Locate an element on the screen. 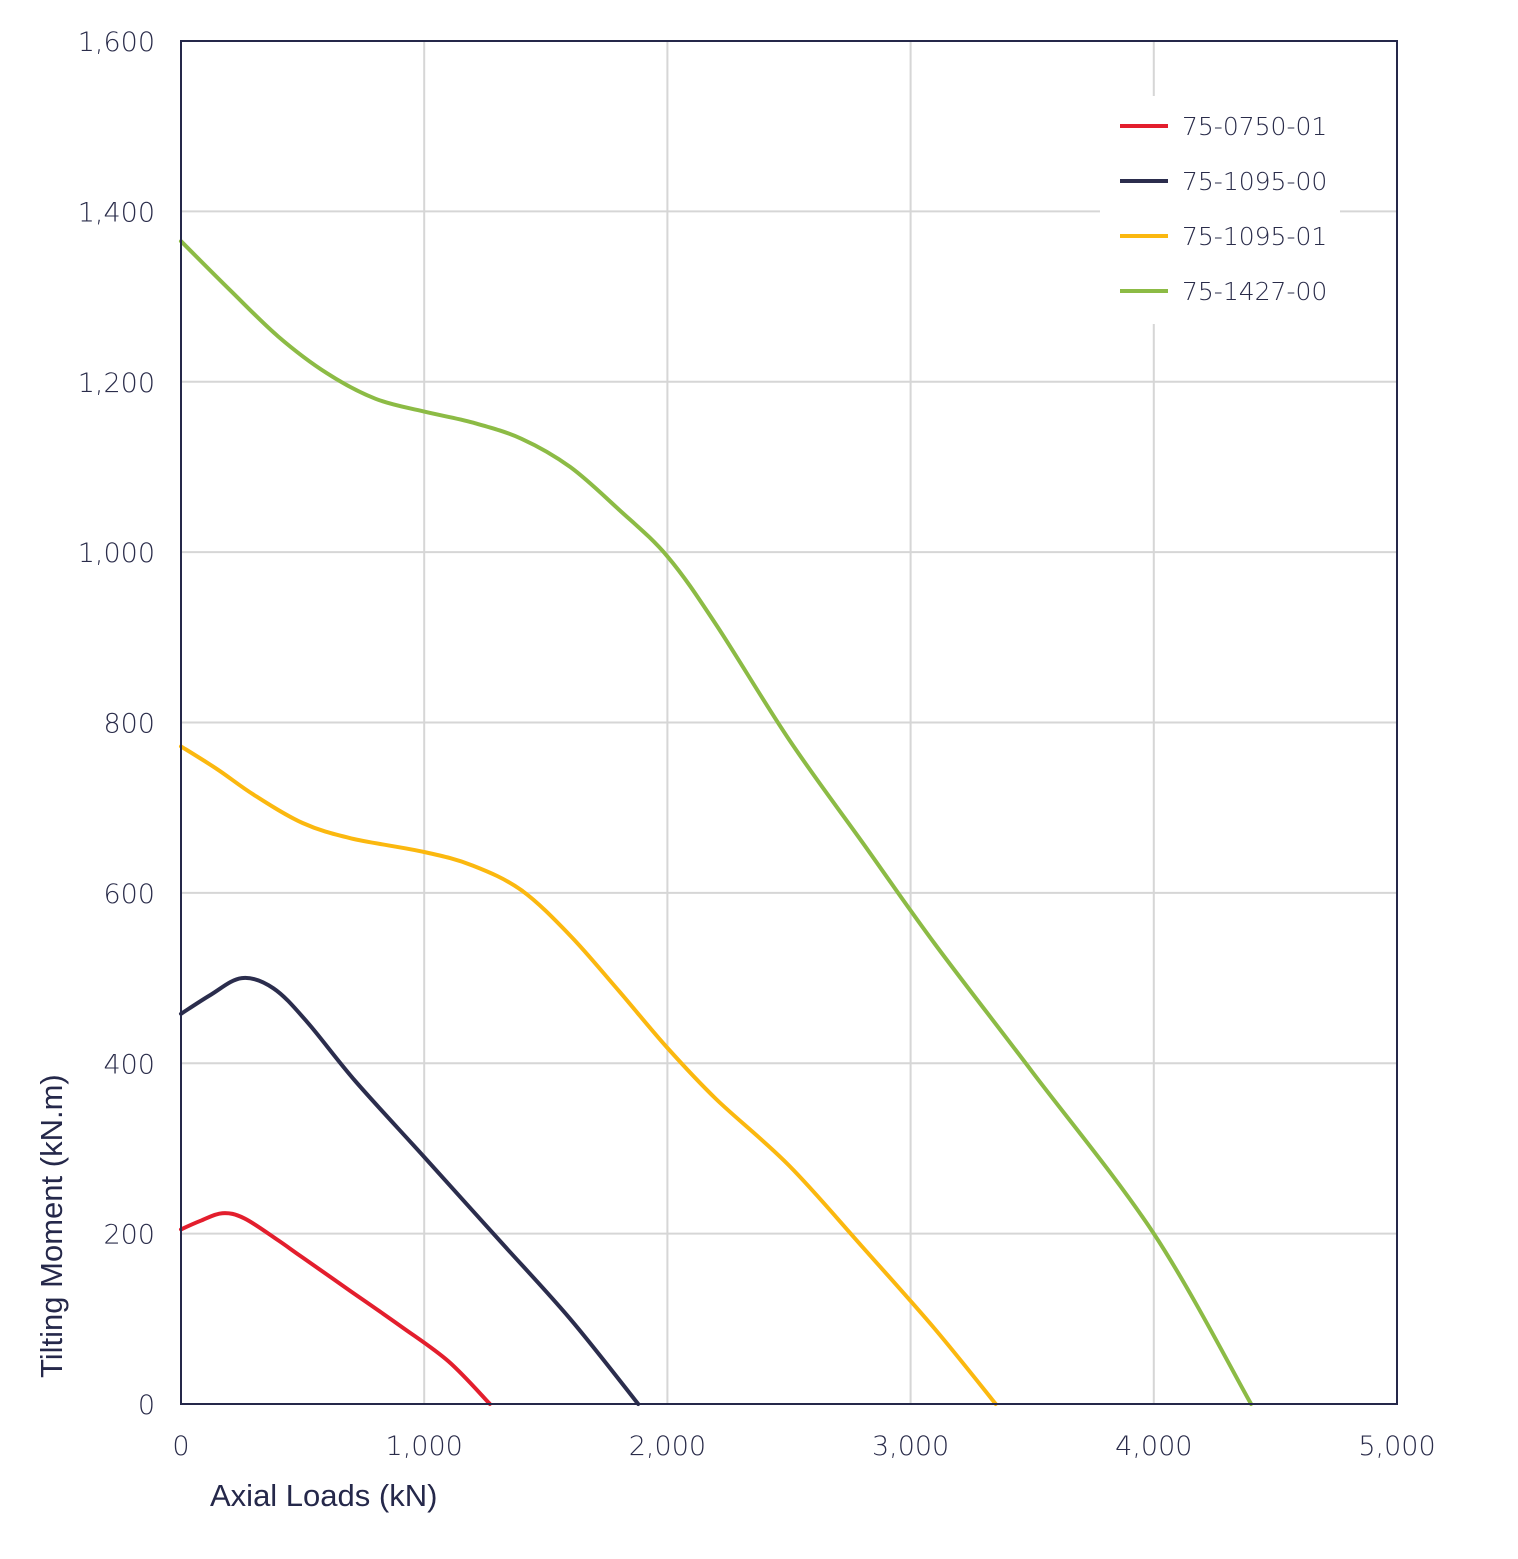 This screenshot has width=1518, height=1559. y-tick-label: 1,000 is located at coordinates (116, 553).